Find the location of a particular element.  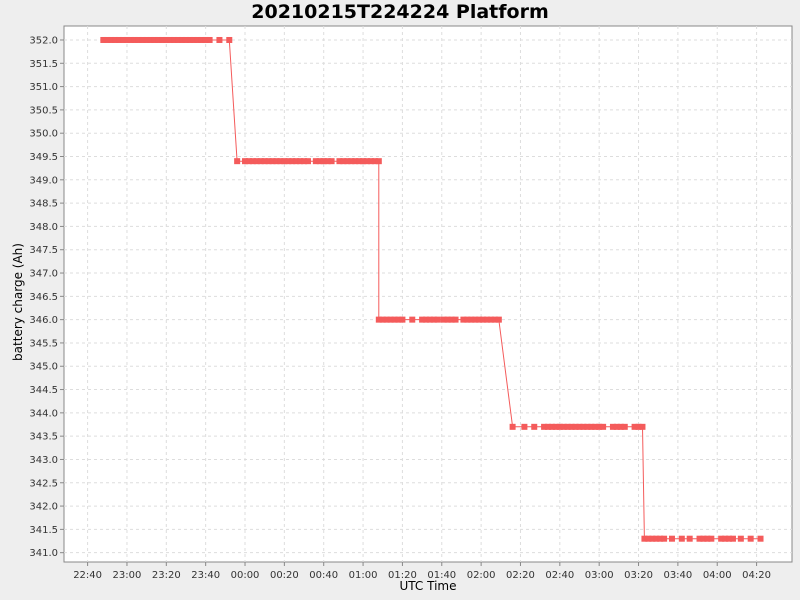

x-tick-label: 01:40 is located at coordinates (441, 575).